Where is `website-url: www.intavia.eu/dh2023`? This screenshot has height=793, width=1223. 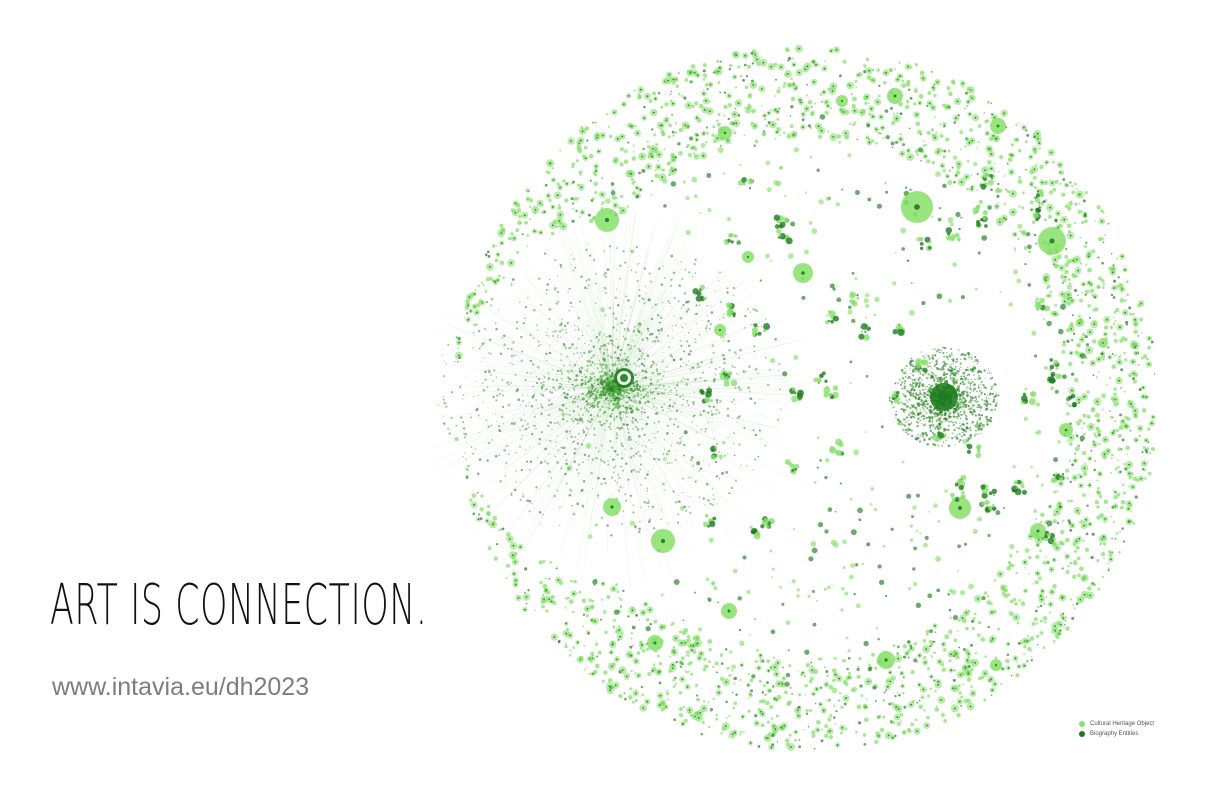 website-url: www.intavia.eu/dh2023 is located at coordinates (181, 687).